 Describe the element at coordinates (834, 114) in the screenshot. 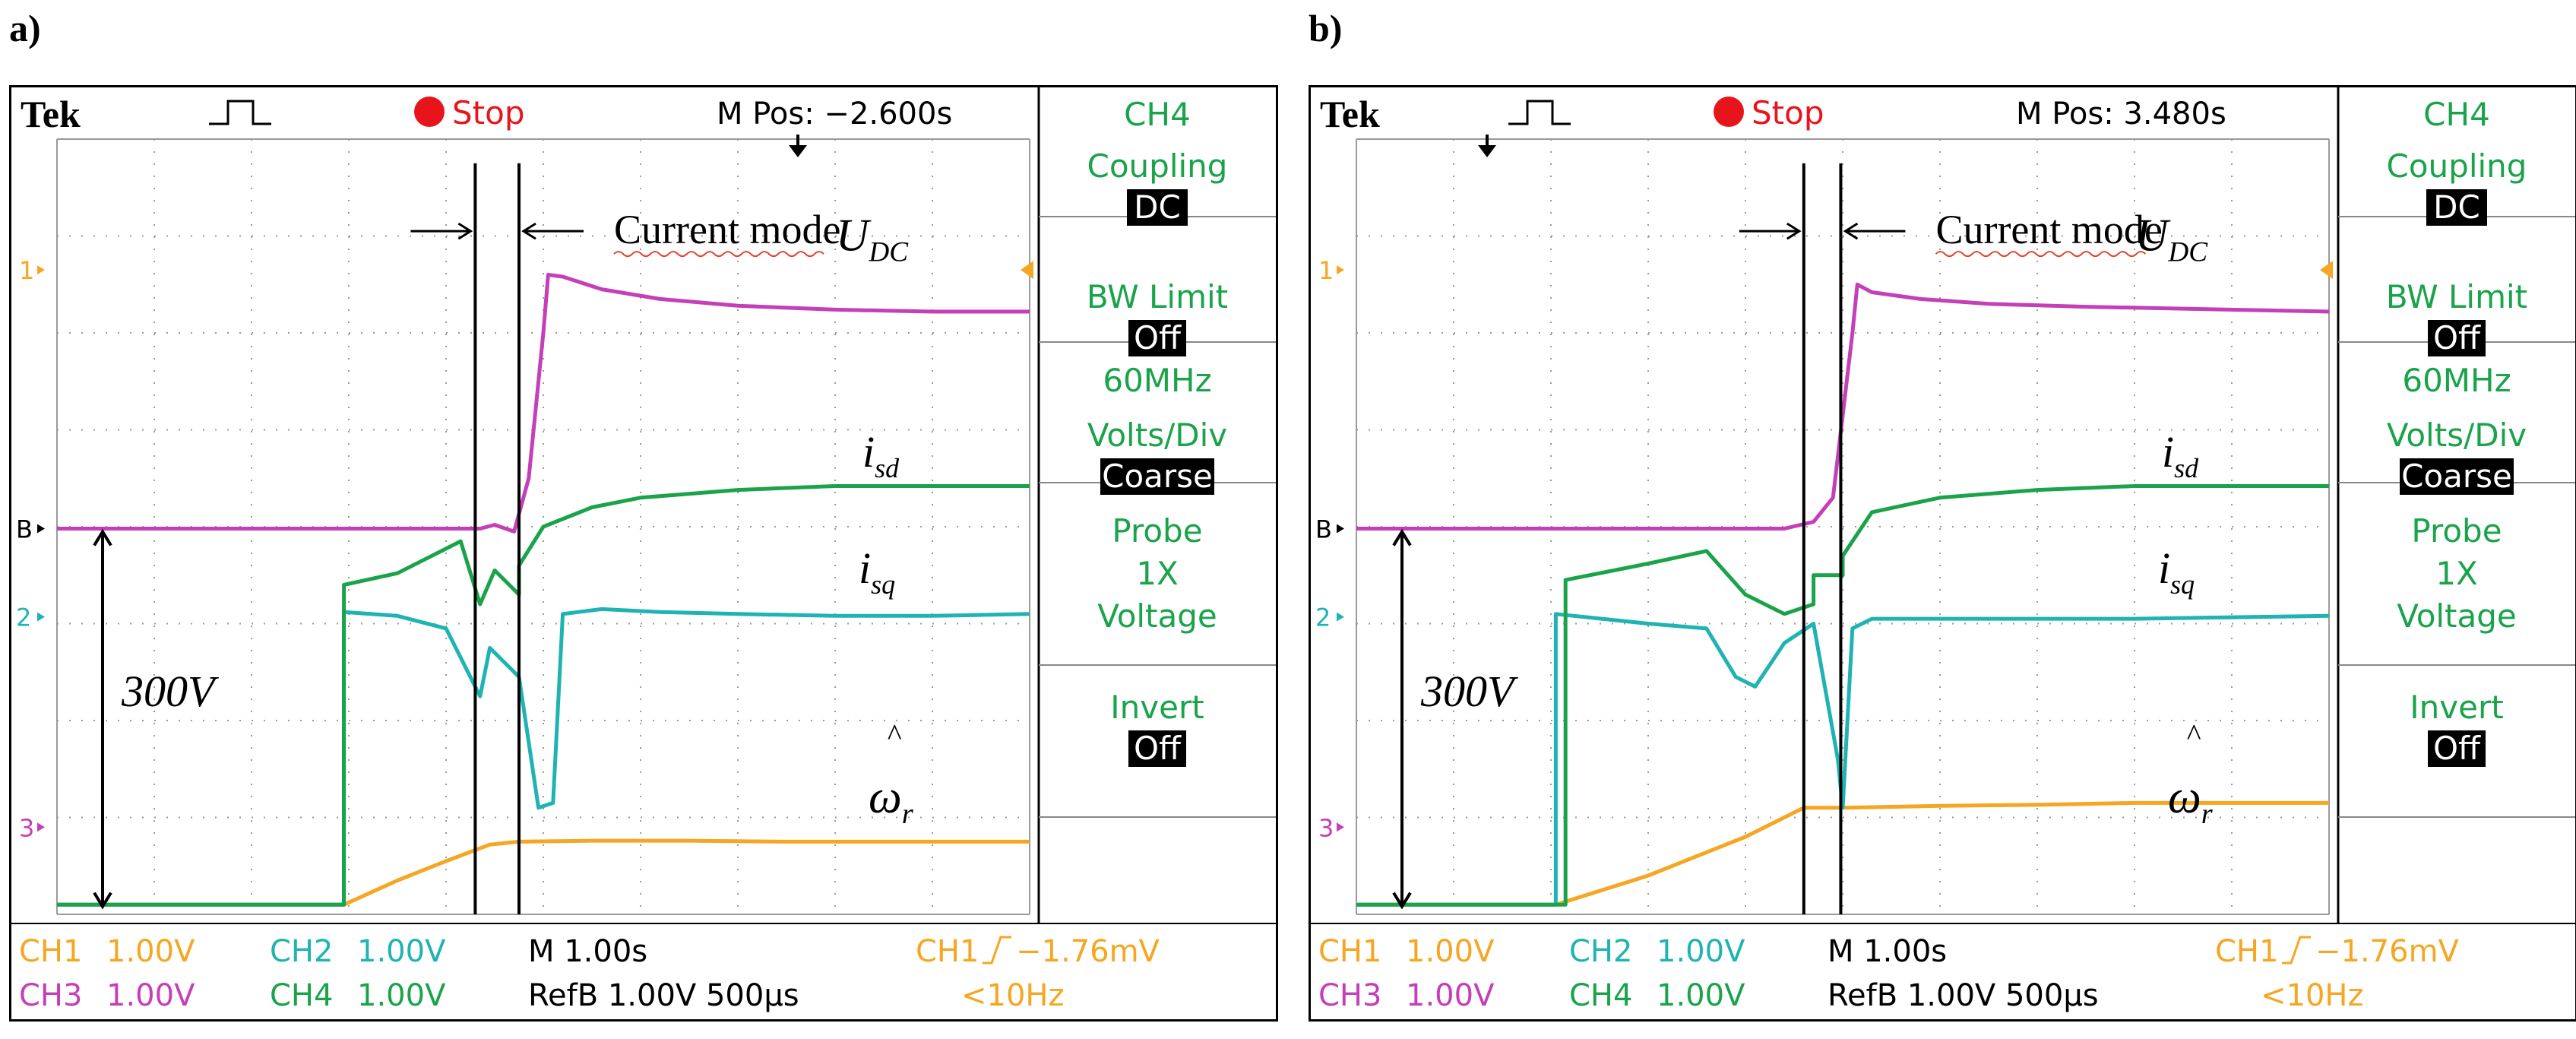

I see `m-pos-readout: M Pos: −2.600s` at that location.